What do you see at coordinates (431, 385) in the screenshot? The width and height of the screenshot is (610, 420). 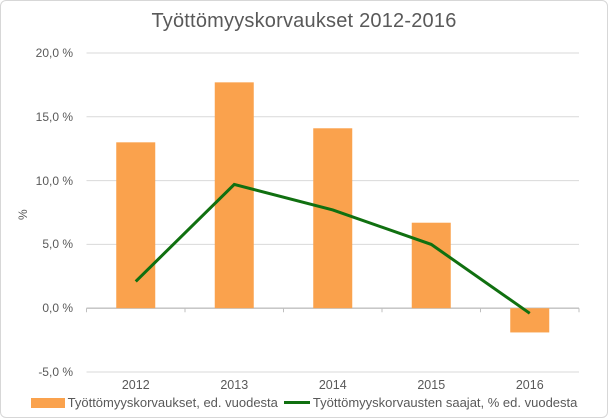 I see `x-axis-tick-label: 2015` at bounding box center [431, 385].